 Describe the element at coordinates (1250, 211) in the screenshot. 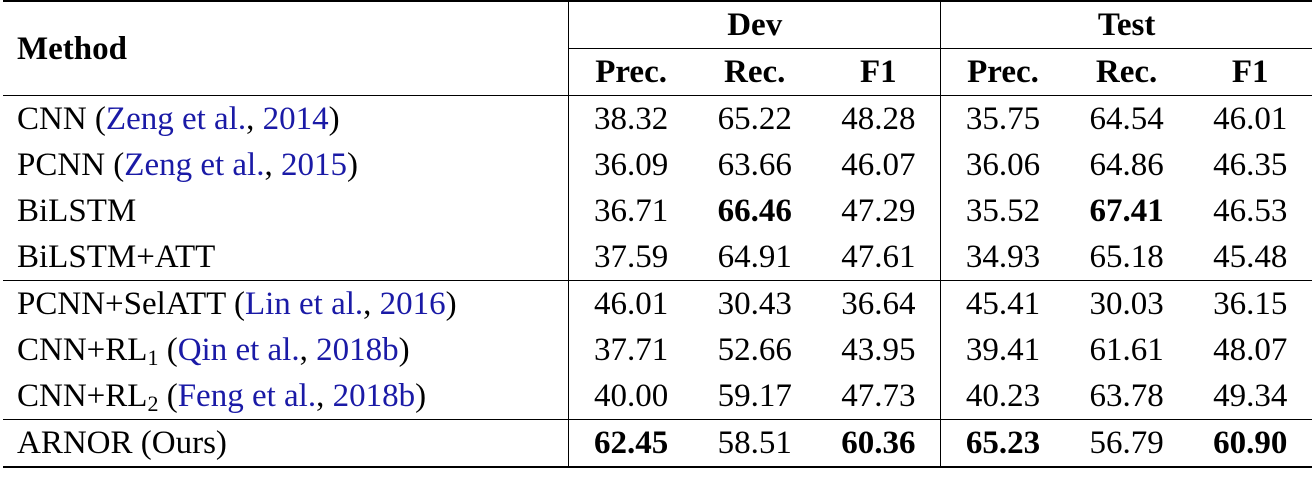

I see `test-f1-cell: 46.53` at that location.